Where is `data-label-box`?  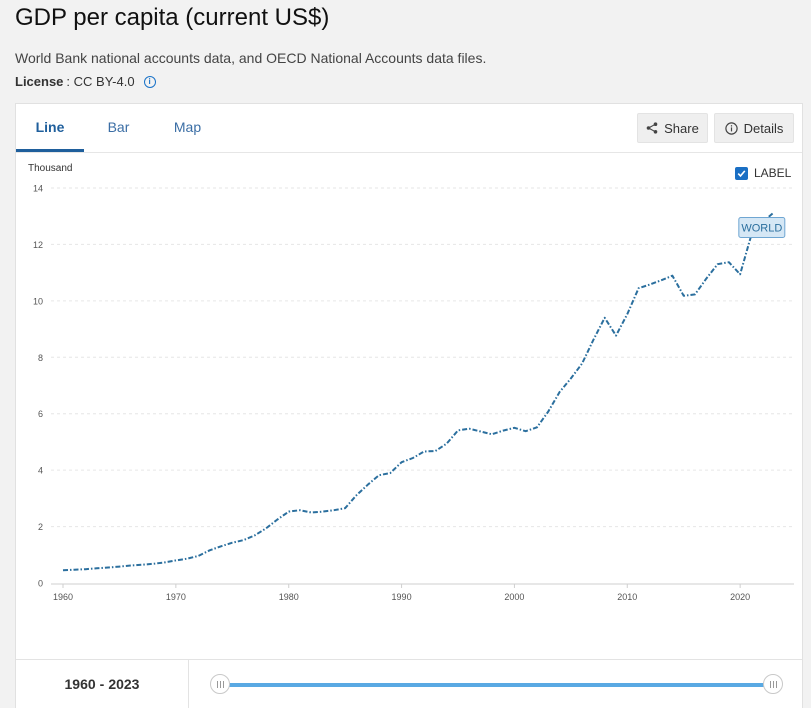
data-label-box is located at coordinates (762, 227).